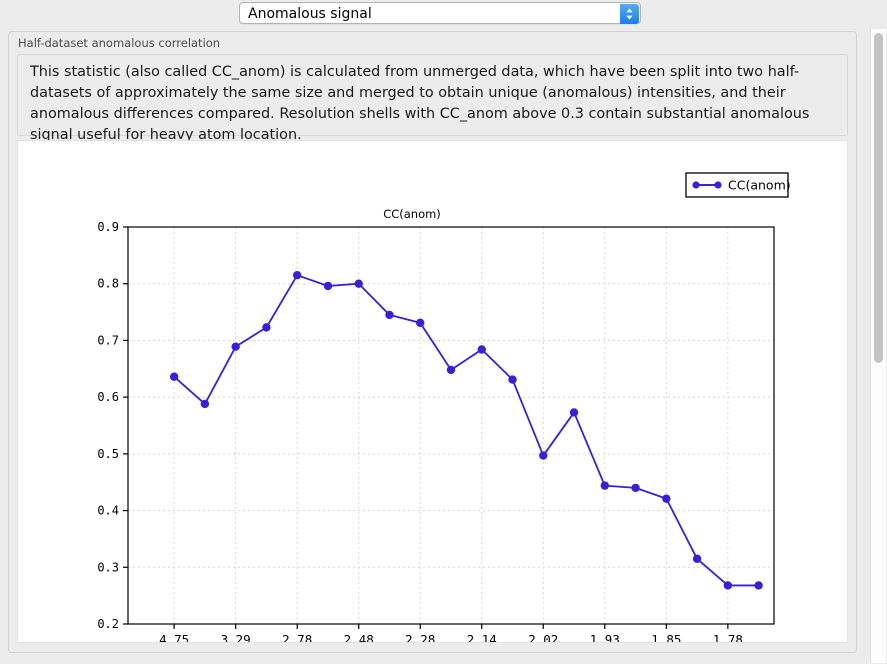 The image size is (887, 664). I want to click on x-tick-label: 2.78, so click(297, 637).